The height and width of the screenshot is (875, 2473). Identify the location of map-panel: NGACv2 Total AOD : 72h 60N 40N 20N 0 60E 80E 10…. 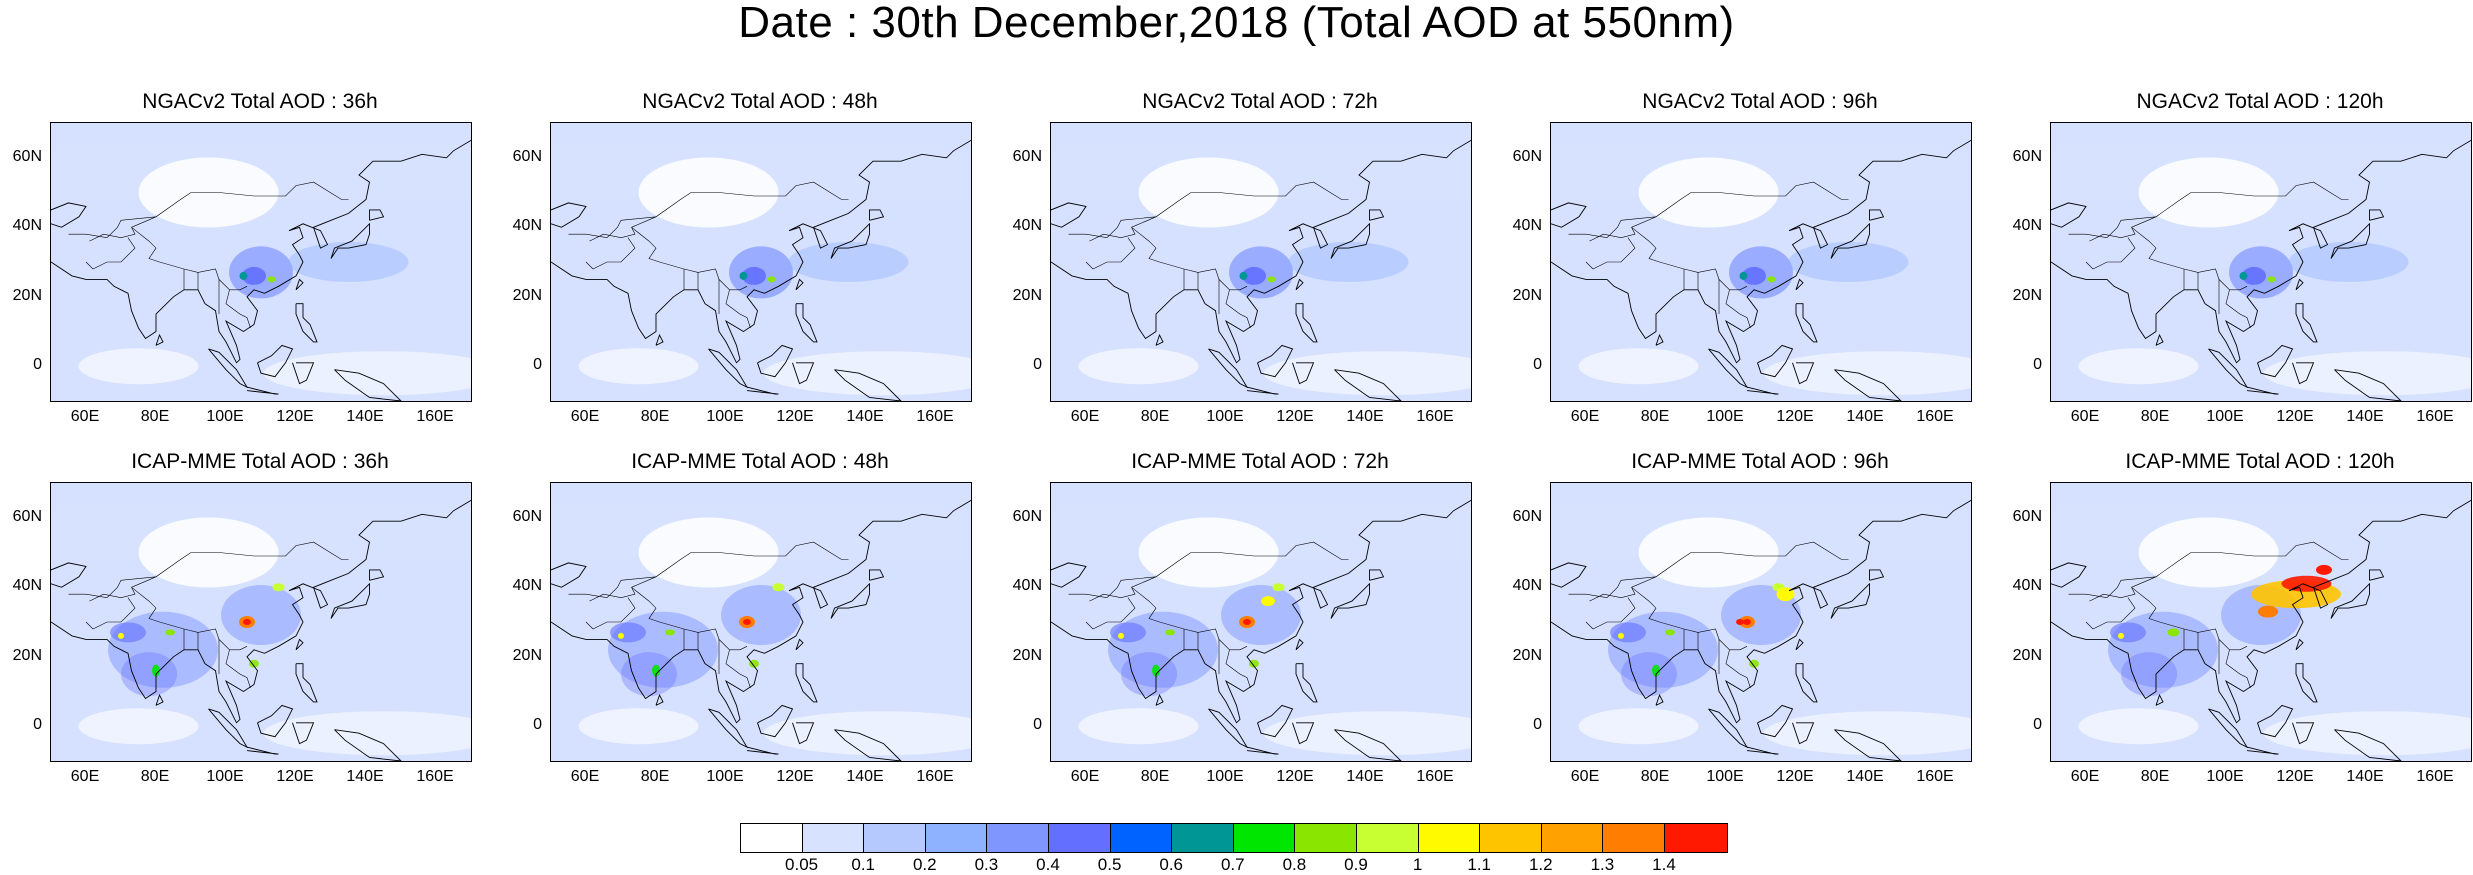
(1250, 260).